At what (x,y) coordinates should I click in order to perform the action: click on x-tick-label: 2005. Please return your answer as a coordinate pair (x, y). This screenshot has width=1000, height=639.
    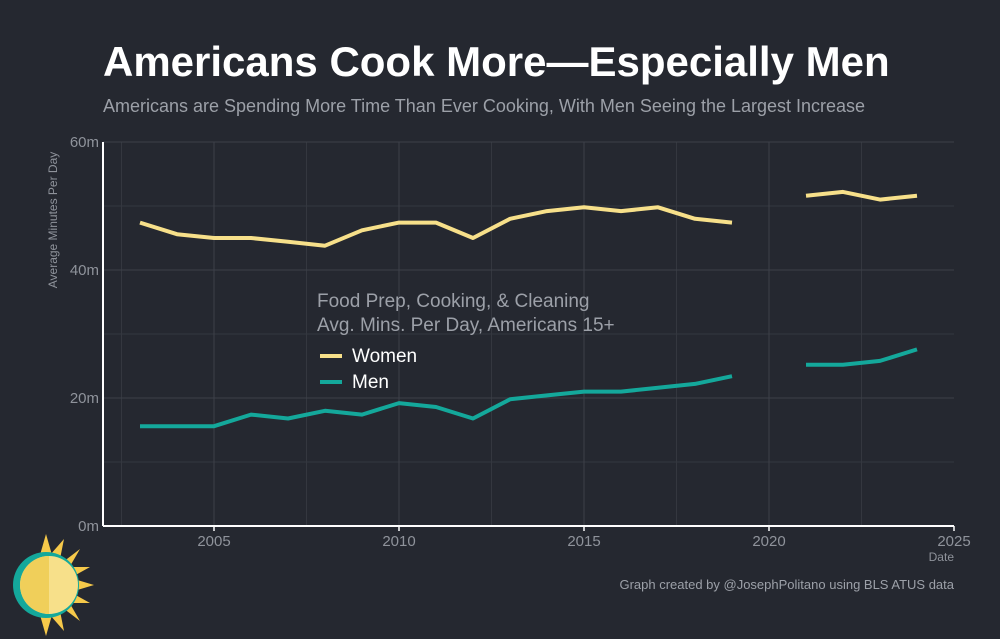
    Looking at the image, I should click on (213, 541).